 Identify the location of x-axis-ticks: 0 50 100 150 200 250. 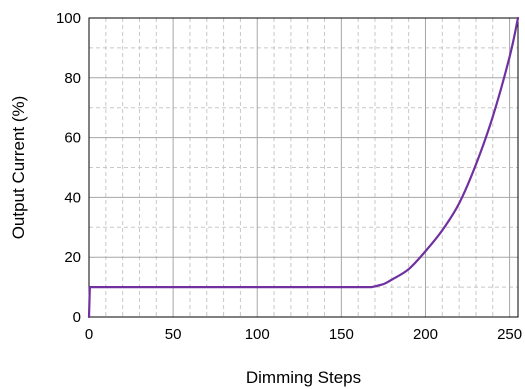
(303, 334).